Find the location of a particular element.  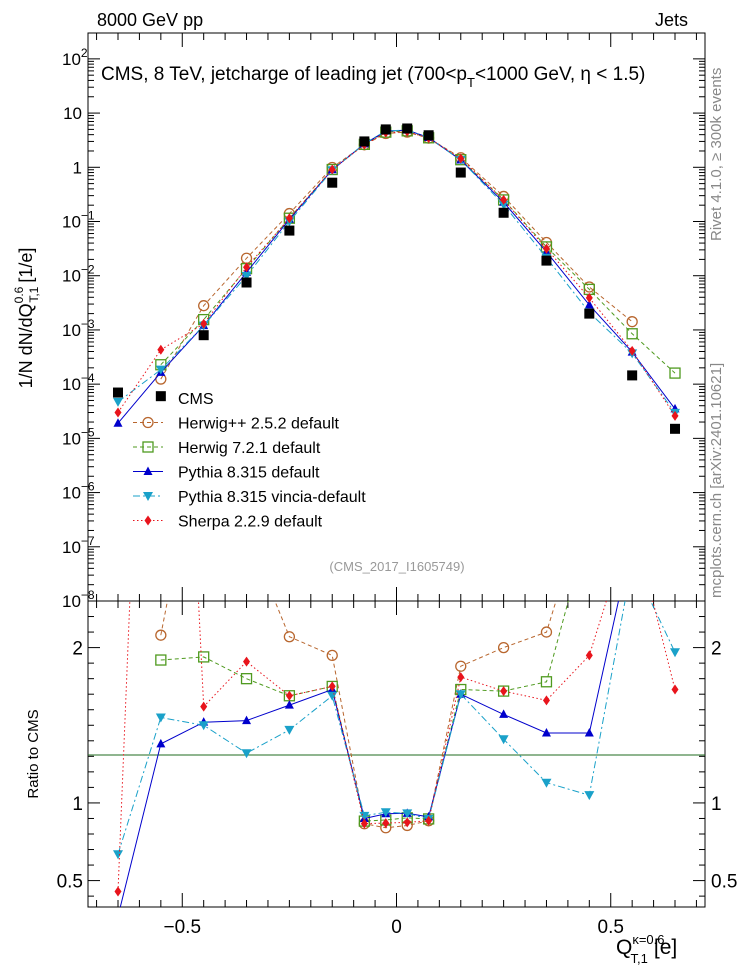

legend-label: Pythia 8.315 vincia-default is located at coordinates (272, 497).